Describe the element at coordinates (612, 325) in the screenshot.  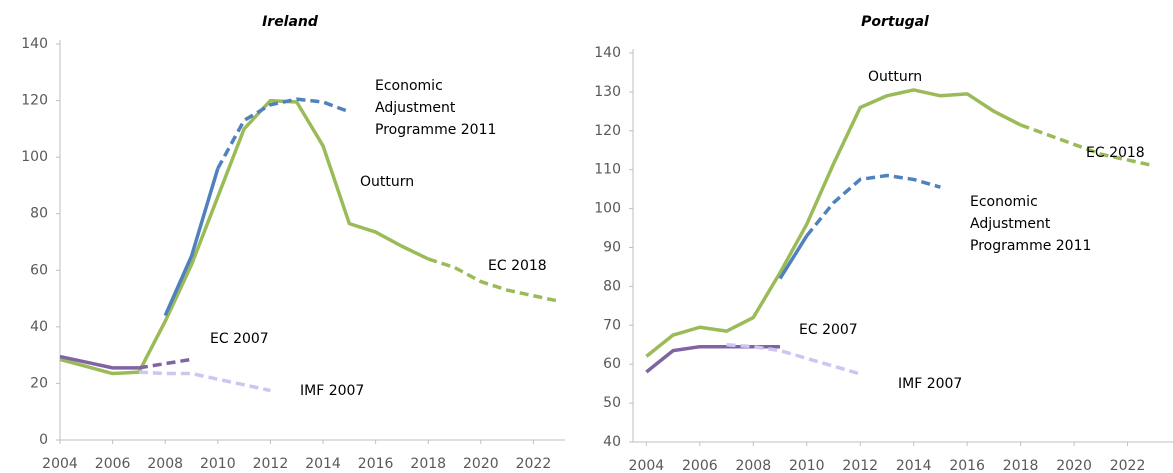
I see `y-tick-label: 70` at that location.